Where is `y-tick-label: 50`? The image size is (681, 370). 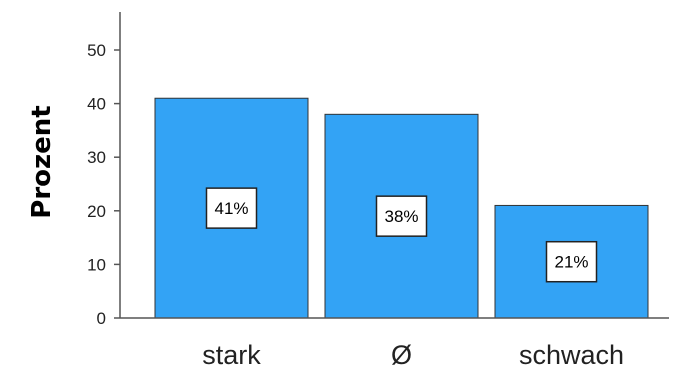
y-tick-label: 50 is located at coordinates (96, 50).